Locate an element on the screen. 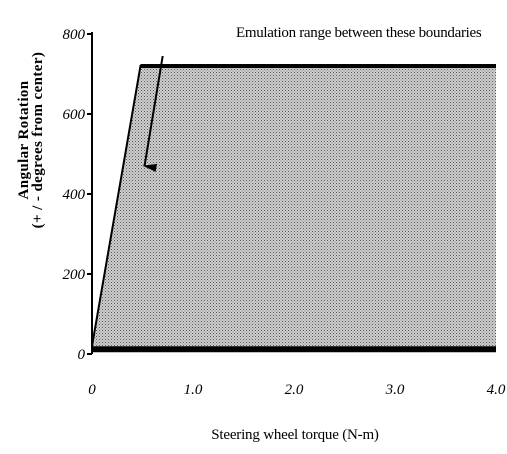 This screenshot has height=454, width=507. y-tick-label: 200 is located at coordinates (74, 275).